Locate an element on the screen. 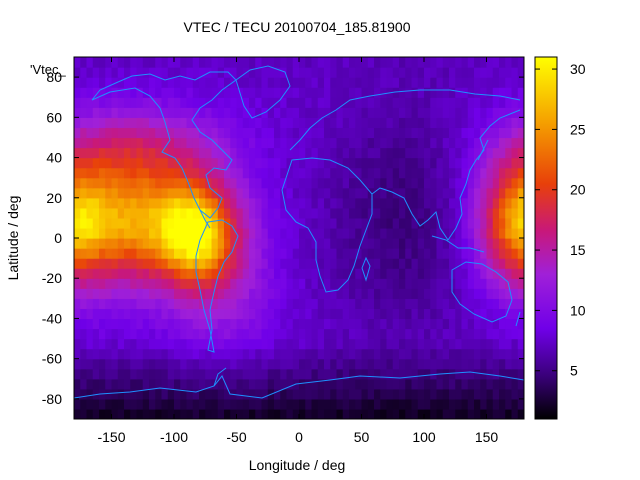  coastline-new-zealand is located at coordinates (518, 319).